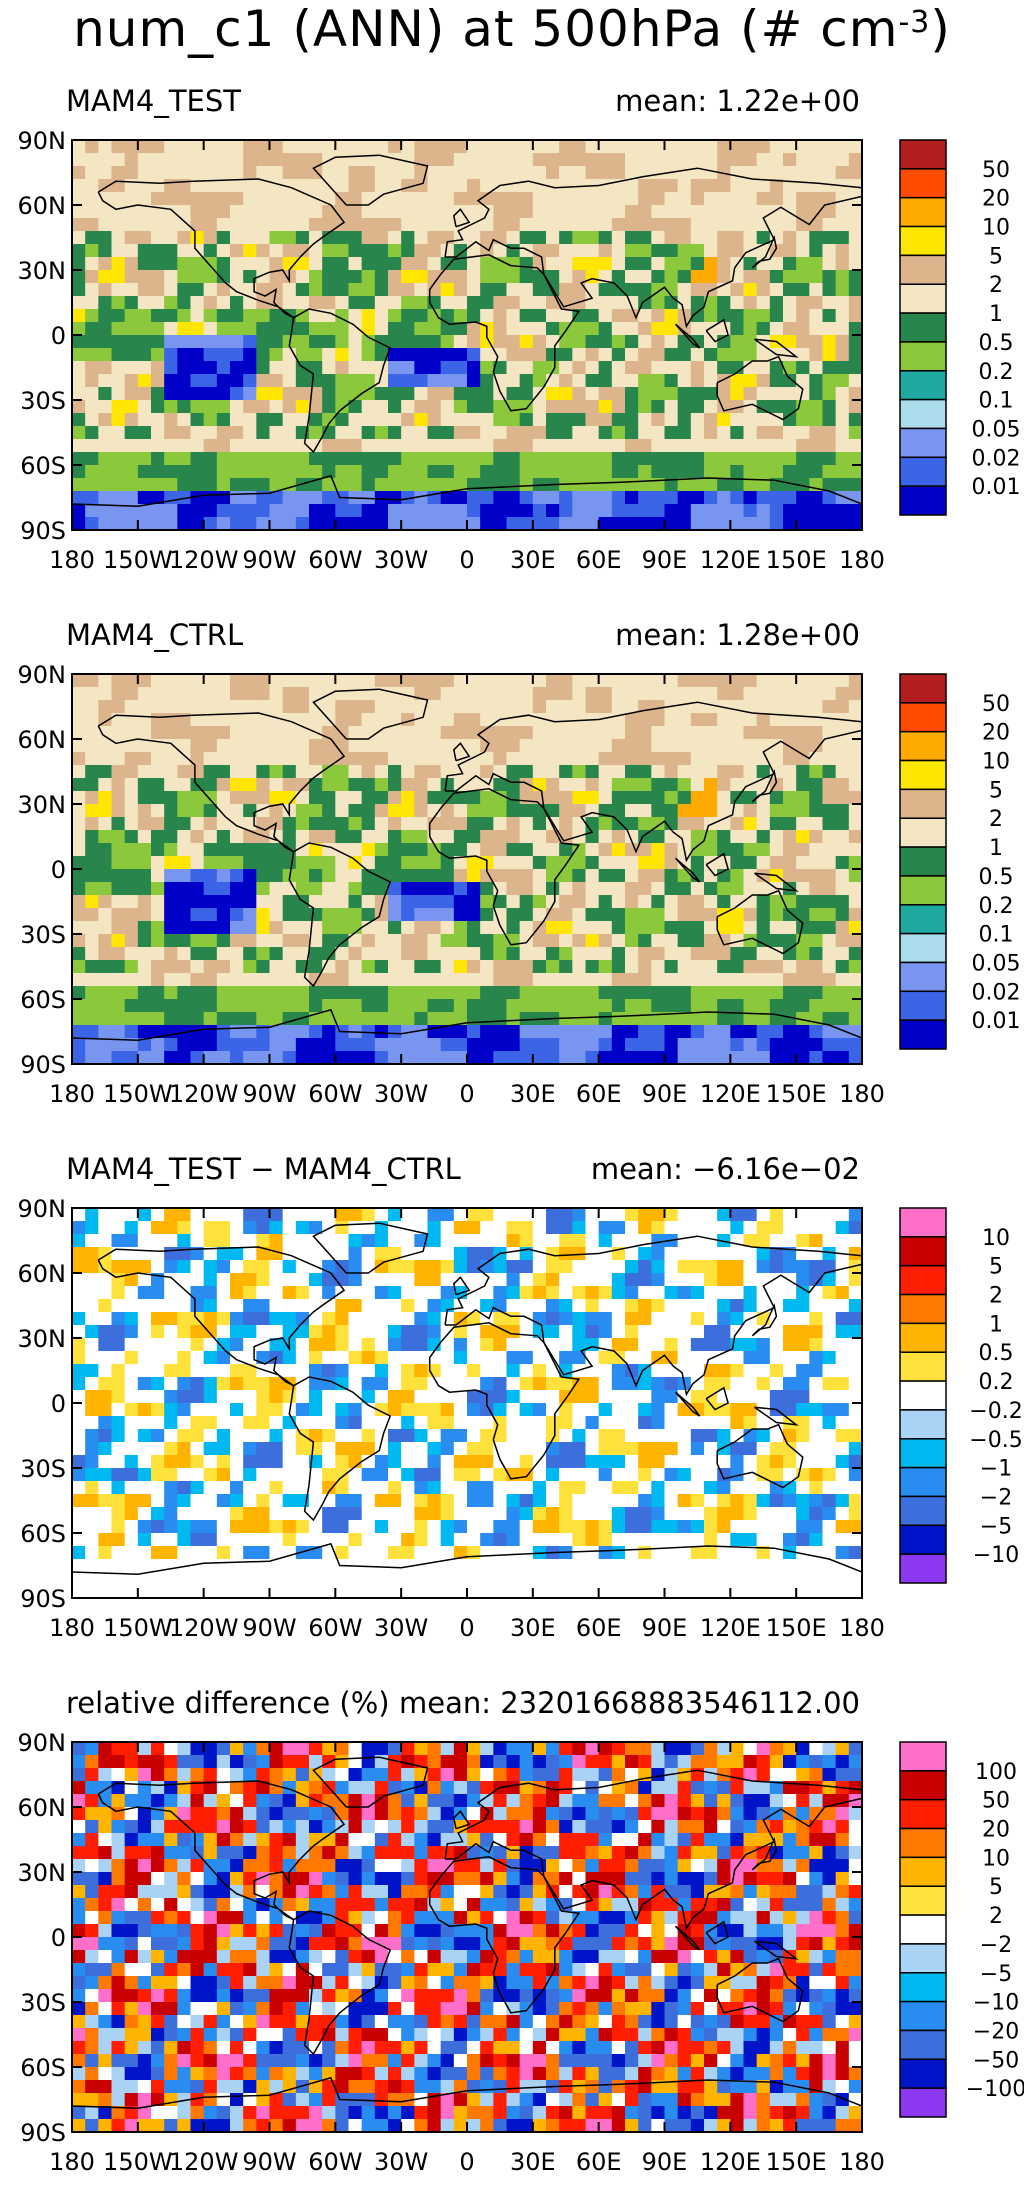 The height and width of the screenshot is (2206, 1024). What do you see at coordinates (923, 327) in the screenshot?
I see `colorbar-box` at bounding box center [923, 327].